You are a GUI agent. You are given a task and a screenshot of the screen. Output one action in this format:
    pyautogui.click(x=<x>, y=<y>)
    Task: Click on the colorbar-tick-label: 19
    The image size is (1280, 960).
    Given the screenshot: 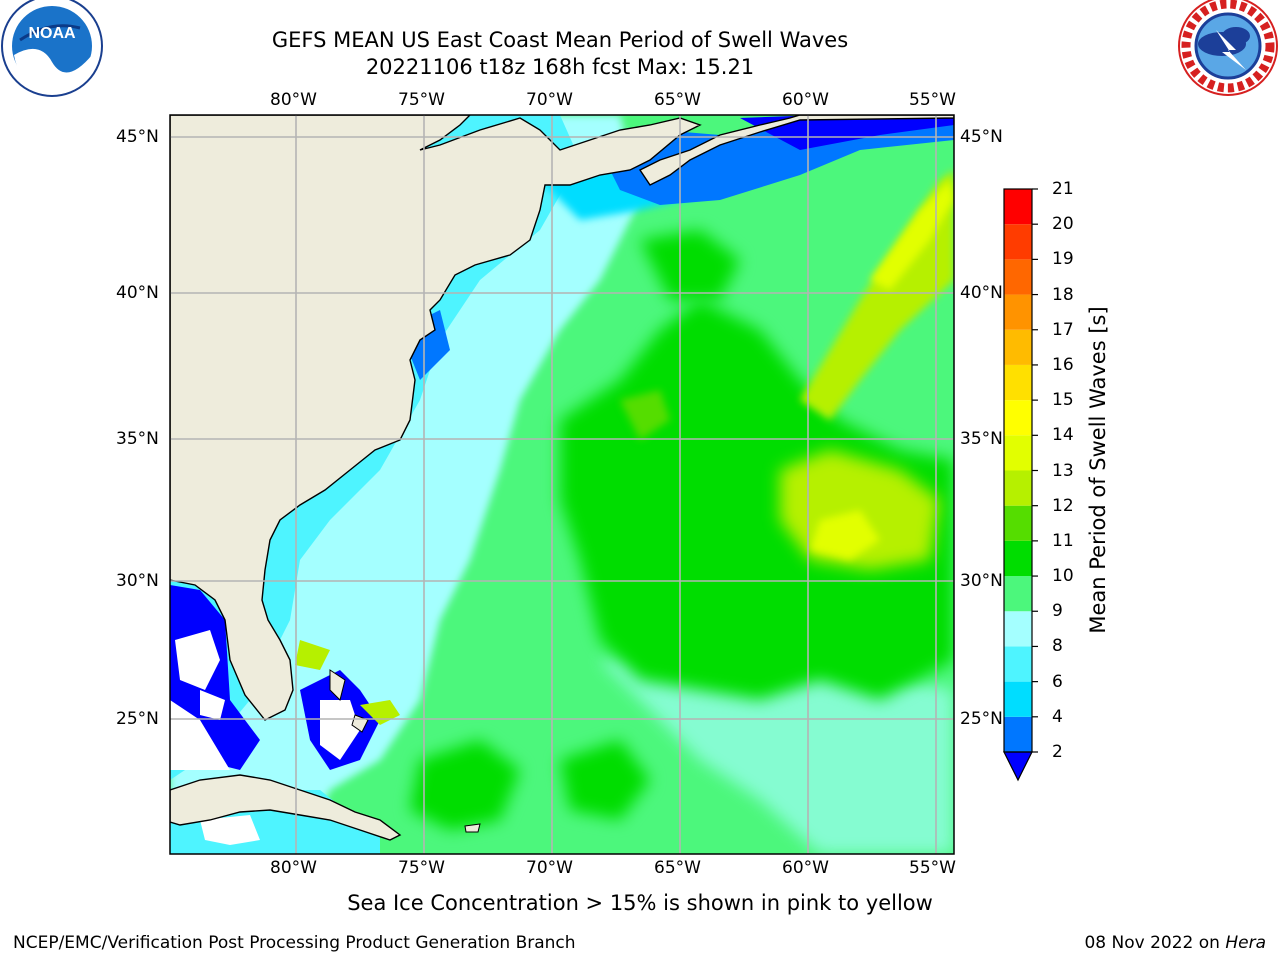 What is the action you would take?
    pyautogui.click(x=1063, y=259)
    